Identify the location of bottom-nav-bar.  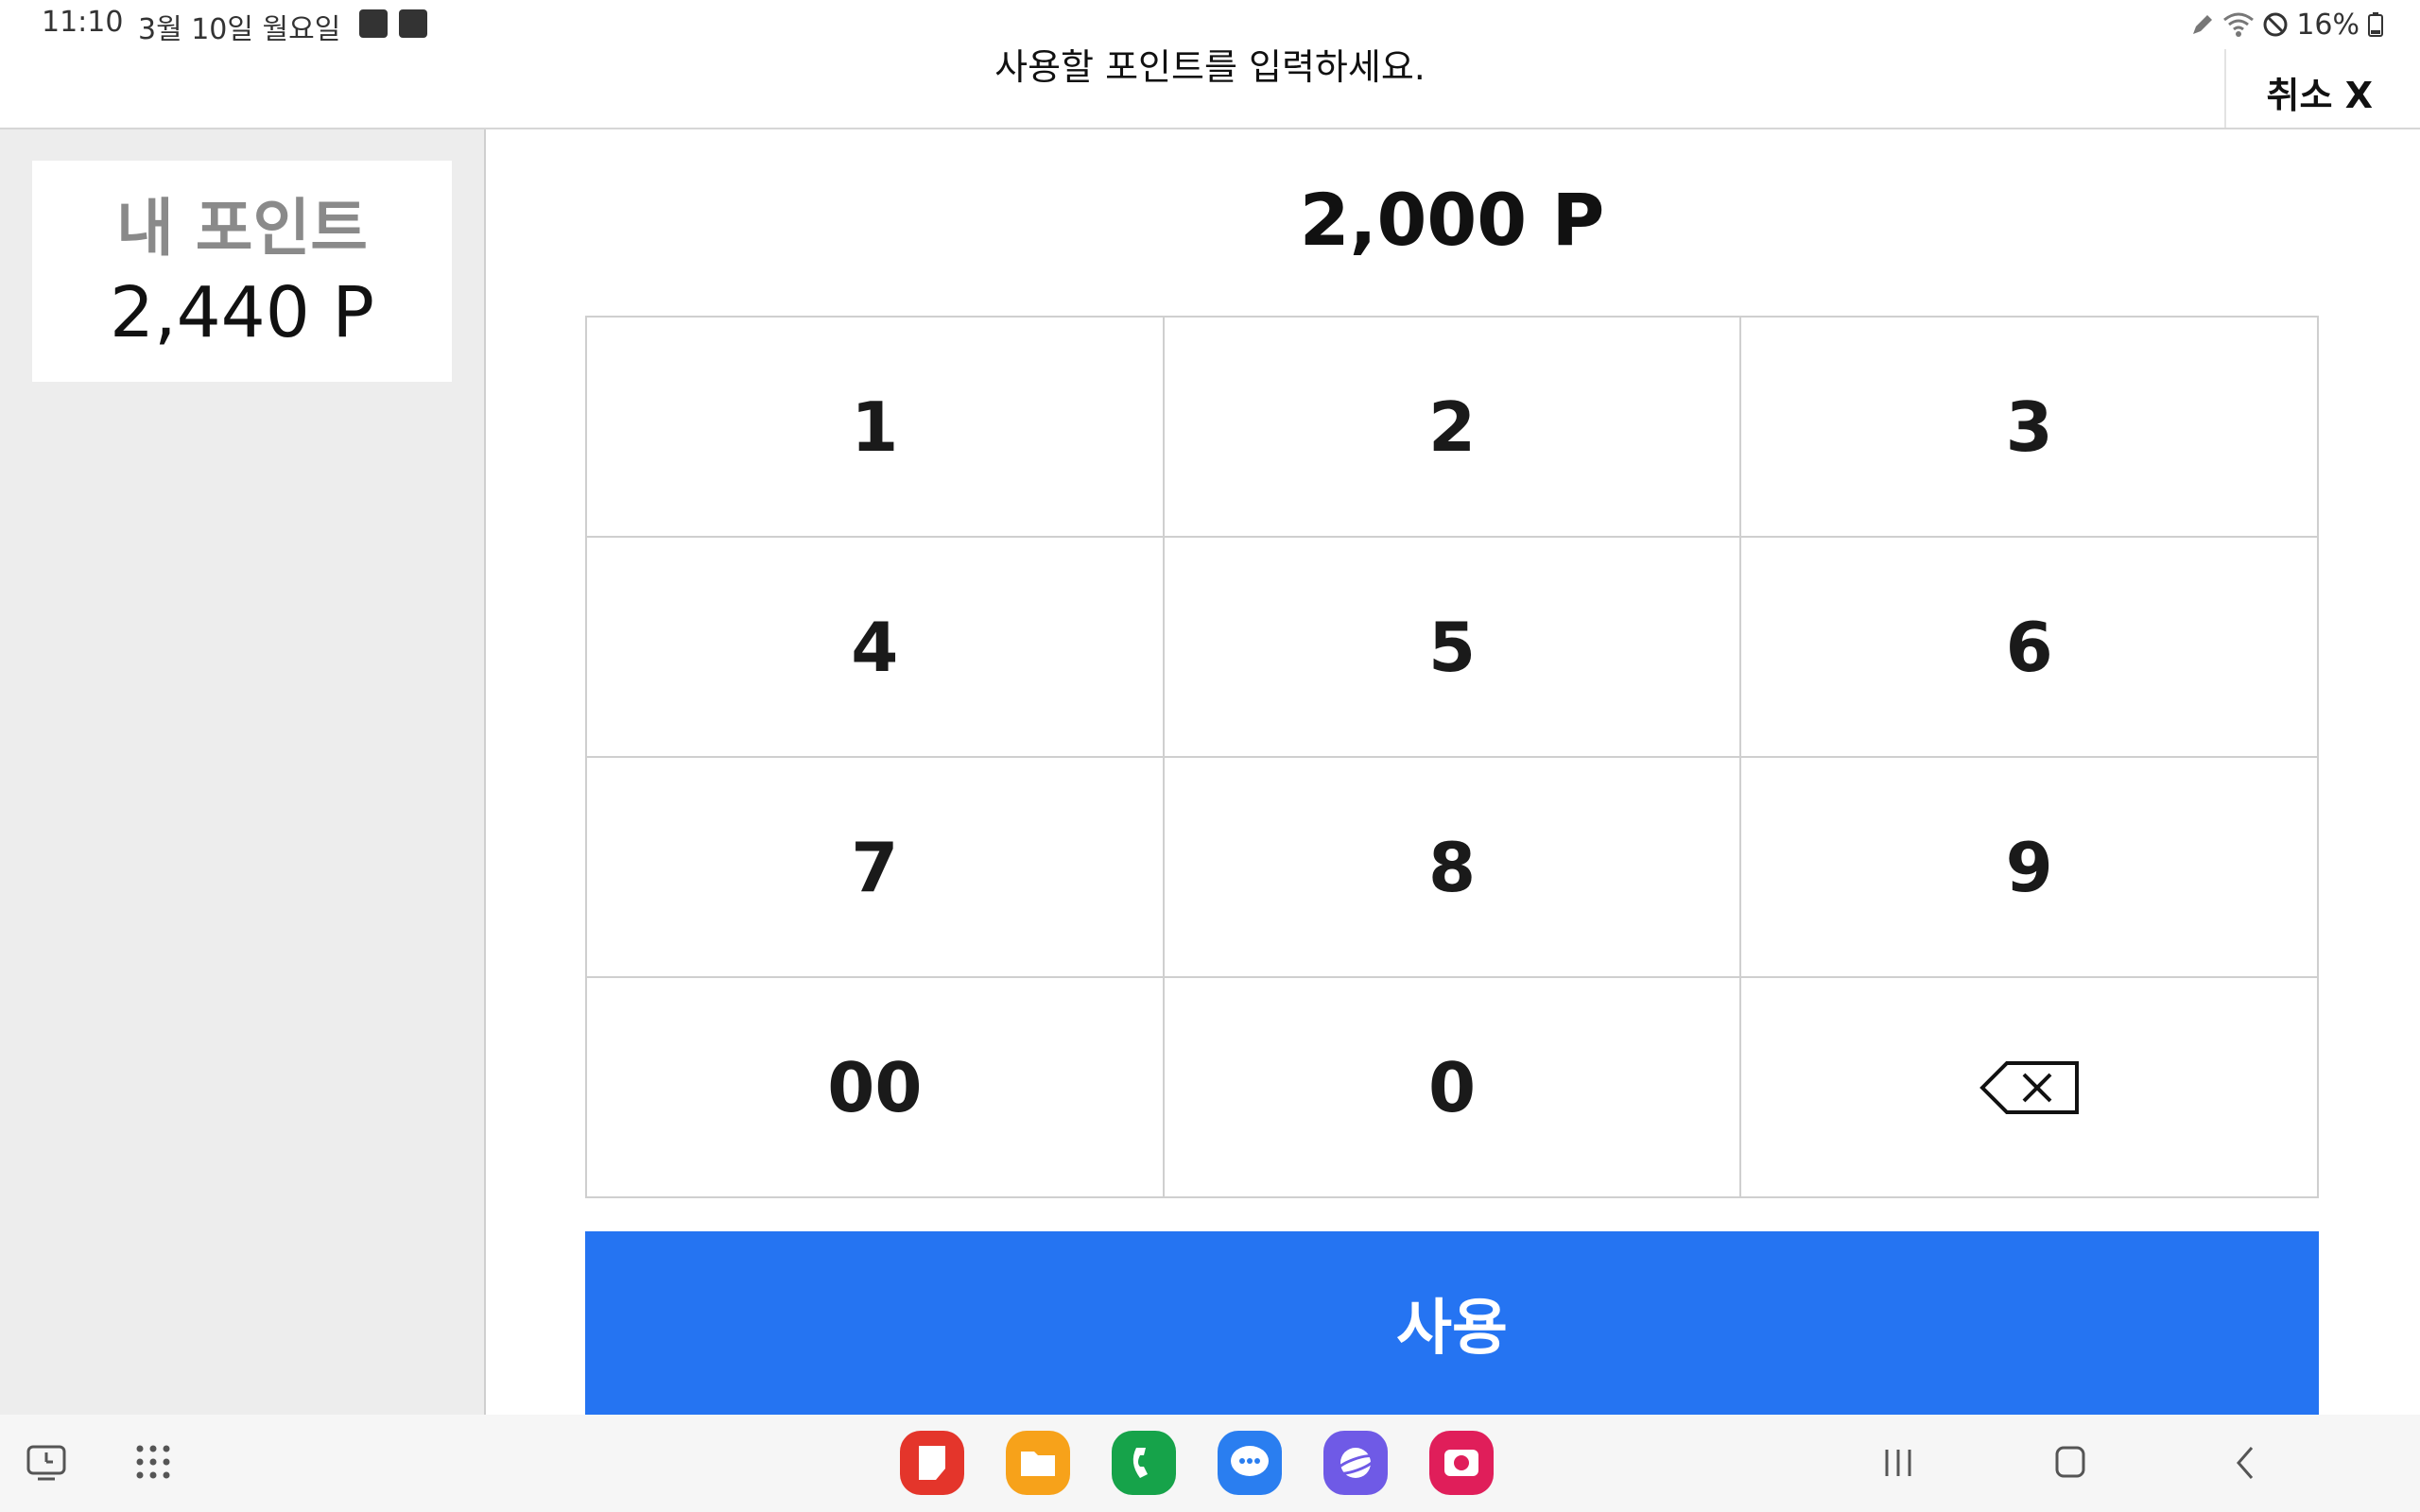
(1210, 1463).